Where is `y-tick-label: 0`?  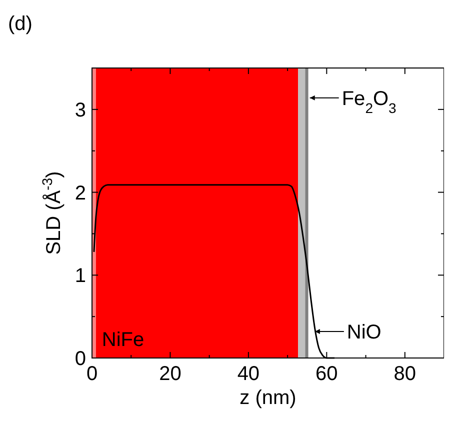 y-tick-label: 0 is located at coordinates (80, 359).